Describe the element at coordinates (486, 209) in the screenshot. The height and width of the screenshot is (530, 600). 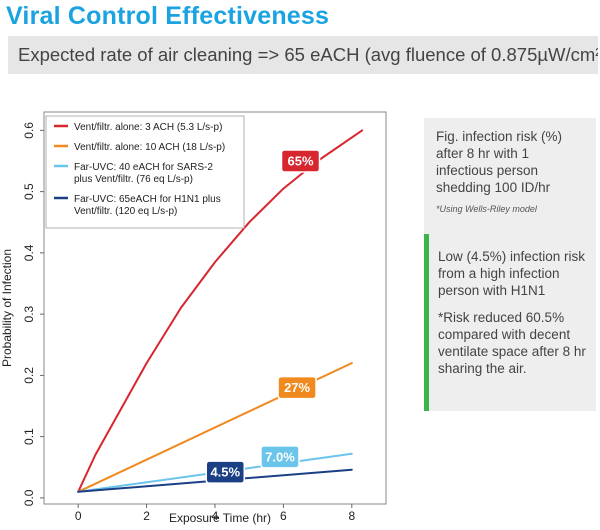
I see `model-note: *Using Wells-Riley model` at that location.